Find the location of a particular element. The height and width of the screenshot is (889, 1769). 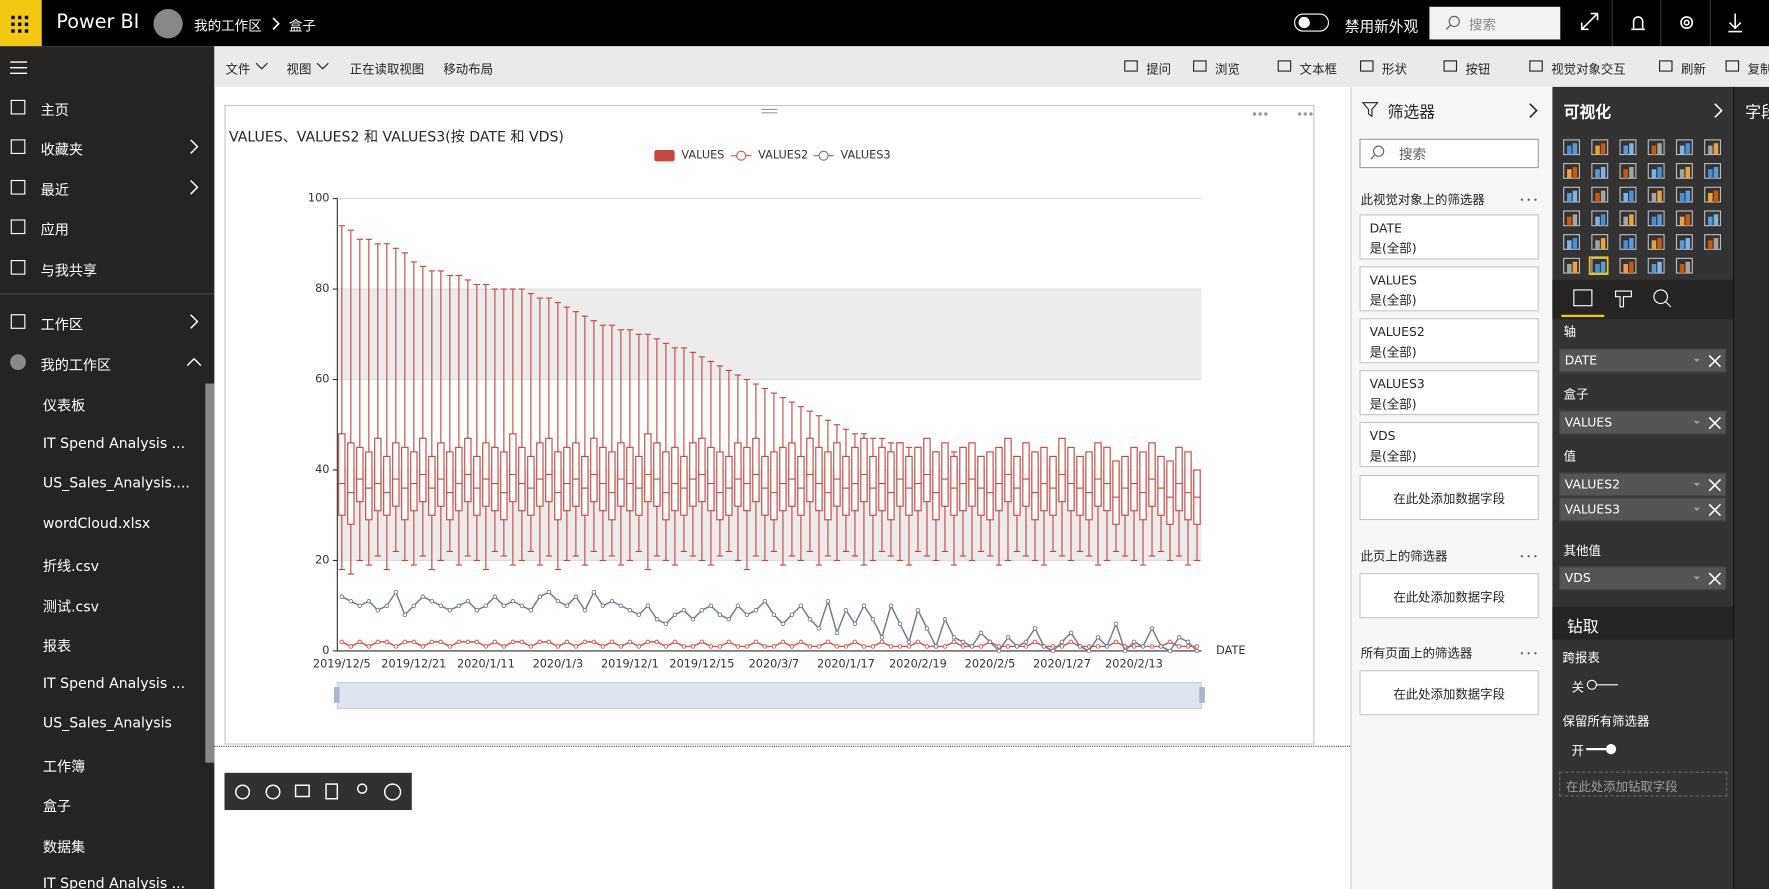

floating-toolbar is located at coordinates (318, 791).